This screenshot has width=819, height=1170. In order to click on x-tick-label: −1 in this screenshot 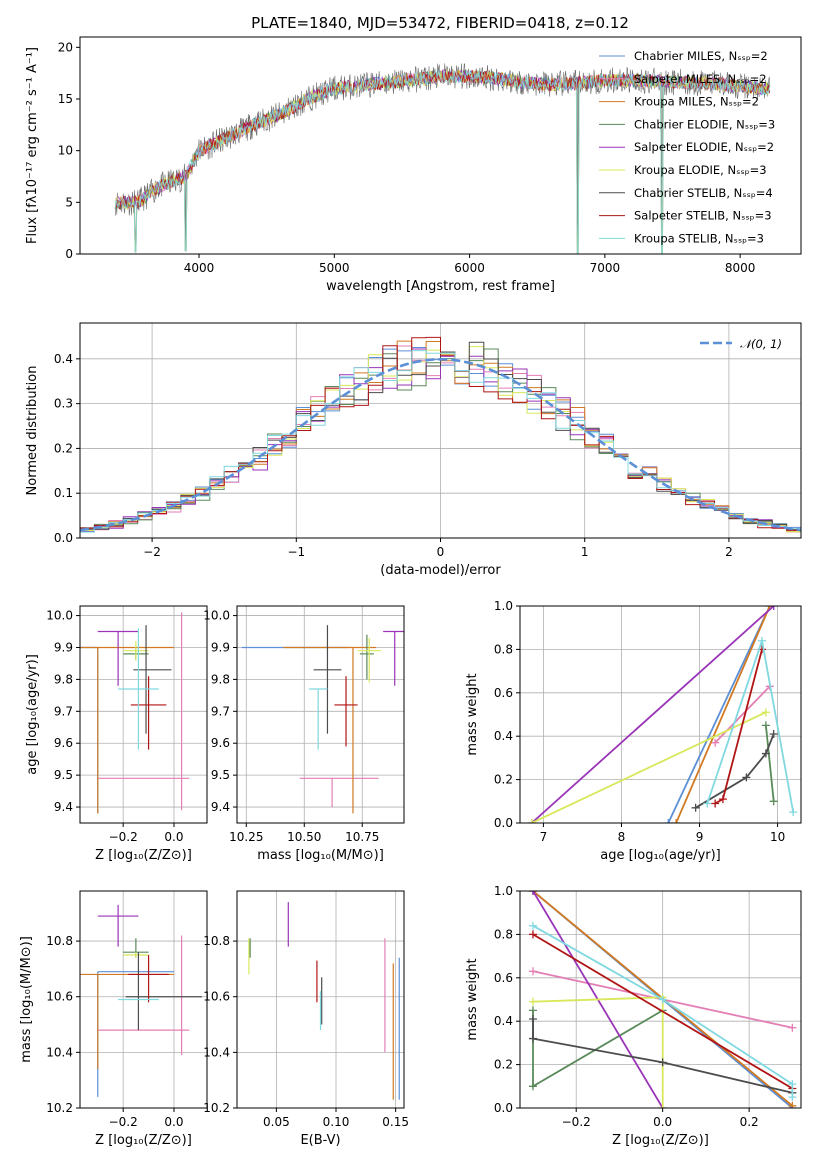, I will do `click(296, 552)`.